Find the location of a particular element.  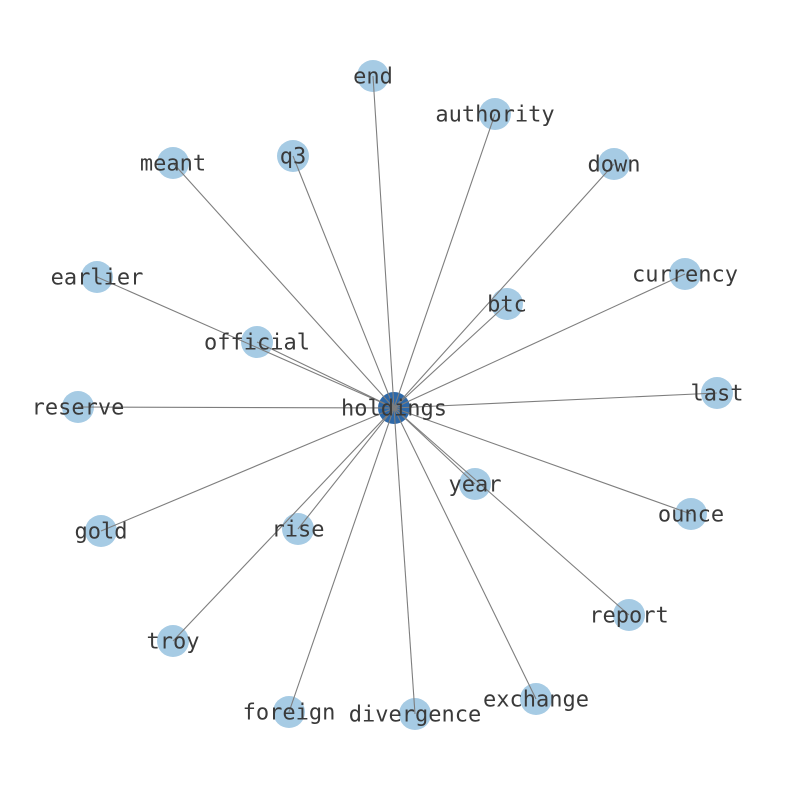

node-label-earlier: earlier is located at coordinates (97, 277).